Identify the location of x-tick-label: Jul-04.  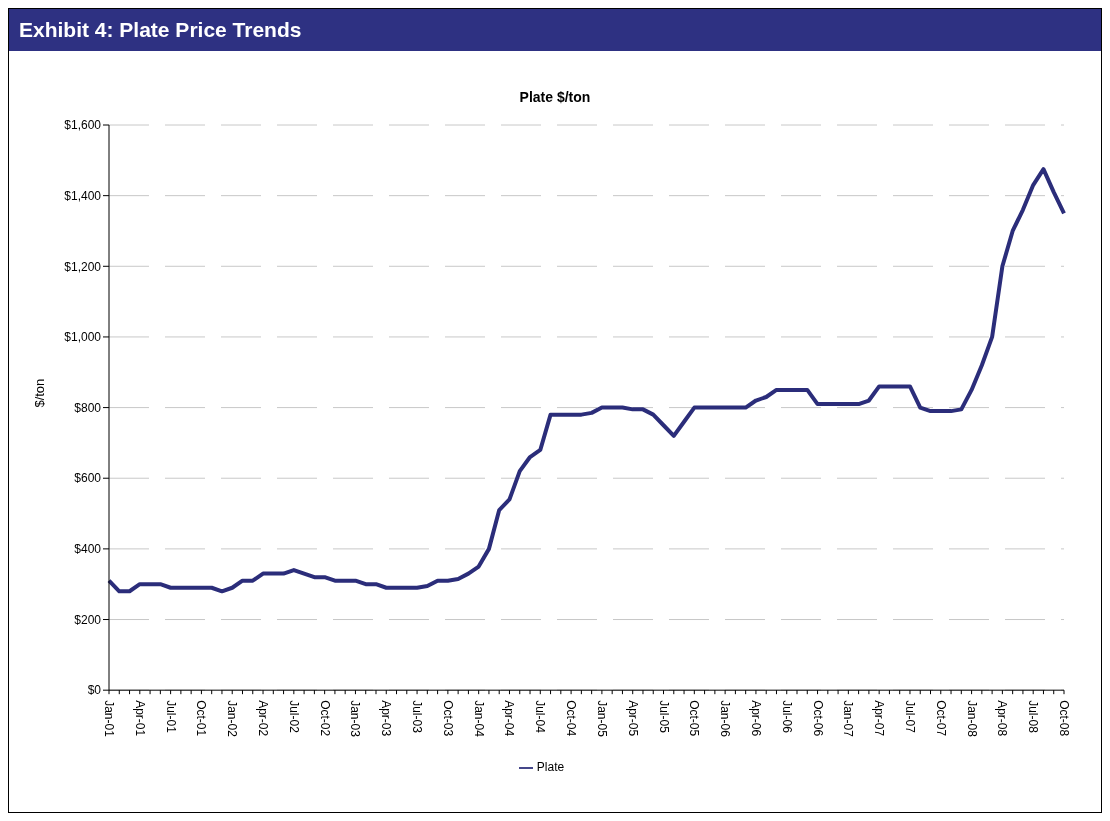
(540, 717).